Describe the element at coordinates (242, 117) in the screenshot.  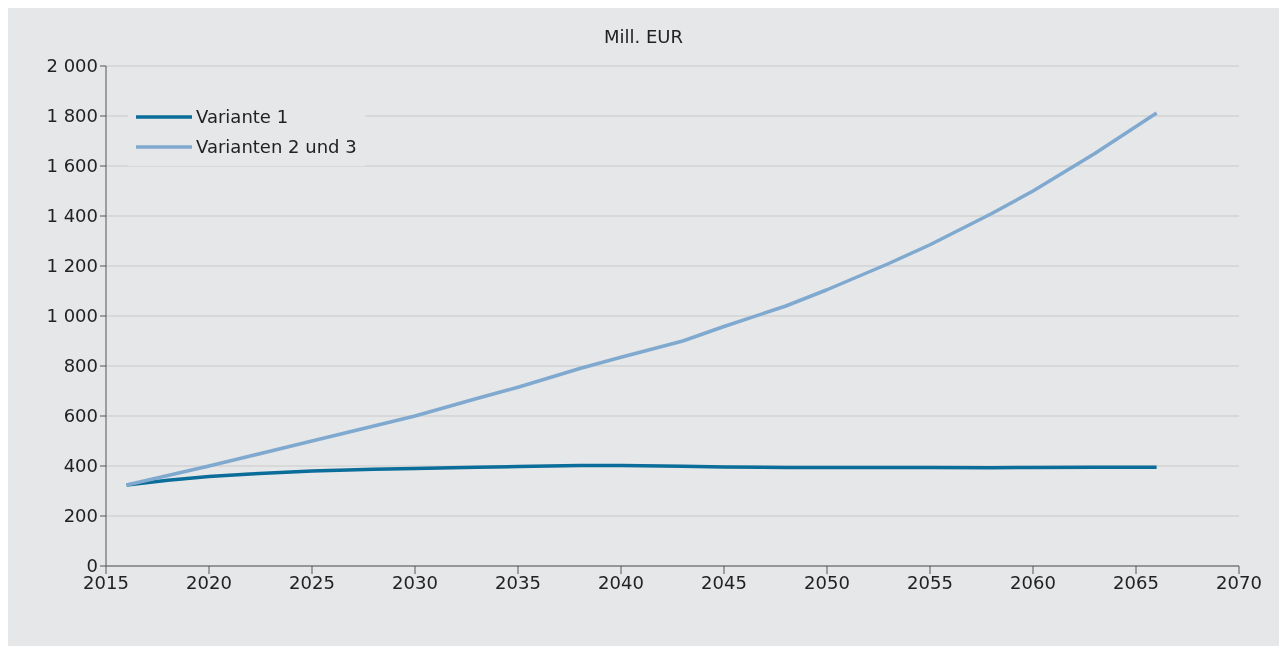
I see `legend-label: Variante 1` at that location.